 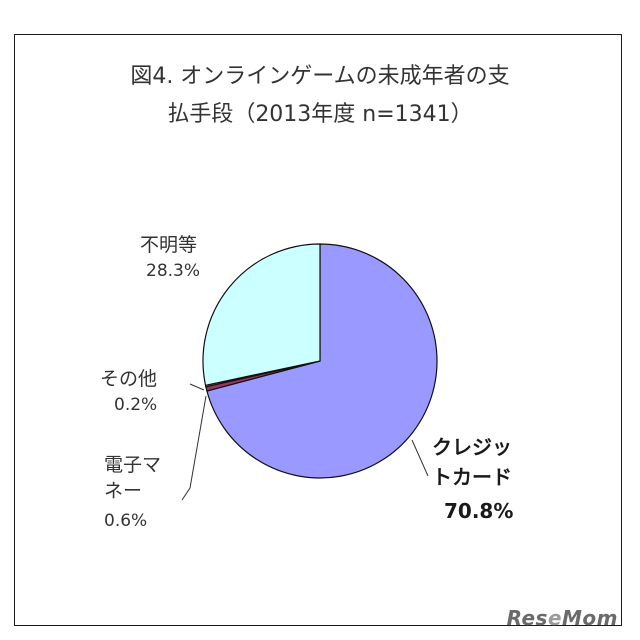 I want to click on label-credit-value: 70.8%, so click(x=479, y=511).